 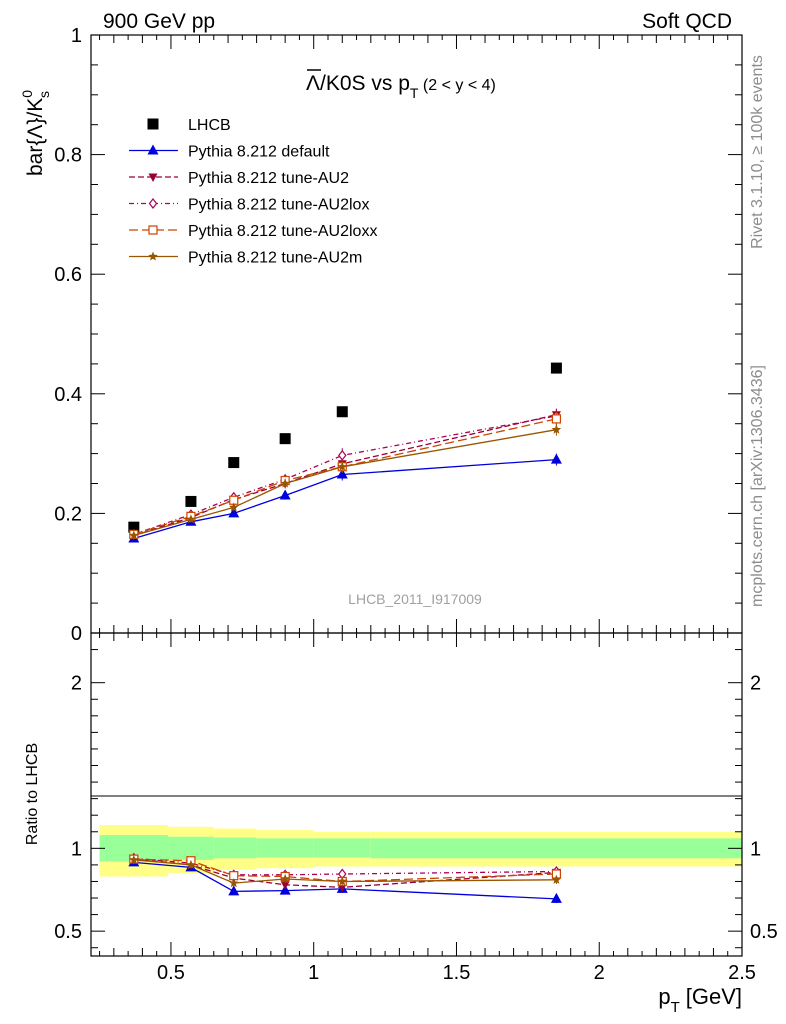 I want to click on legend-label-au2lox: Pythia 8.212 tune-AU2lox, so click(x=278, y=205).